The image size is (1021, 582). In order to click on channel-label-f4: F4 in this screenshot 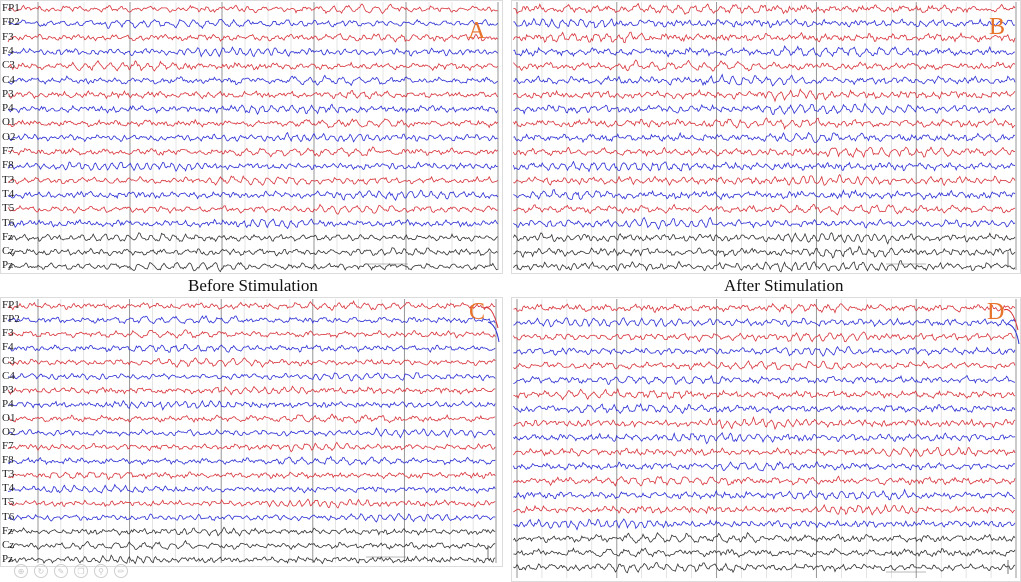, I will do `click(8, 50)`.